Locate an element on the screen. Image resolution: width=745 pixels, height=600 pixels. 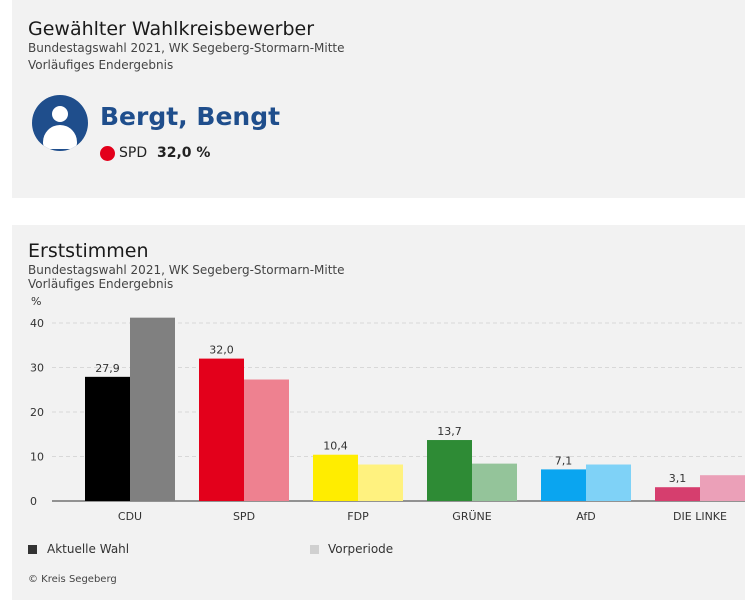
person-icon is located at coordinates (60, 123).